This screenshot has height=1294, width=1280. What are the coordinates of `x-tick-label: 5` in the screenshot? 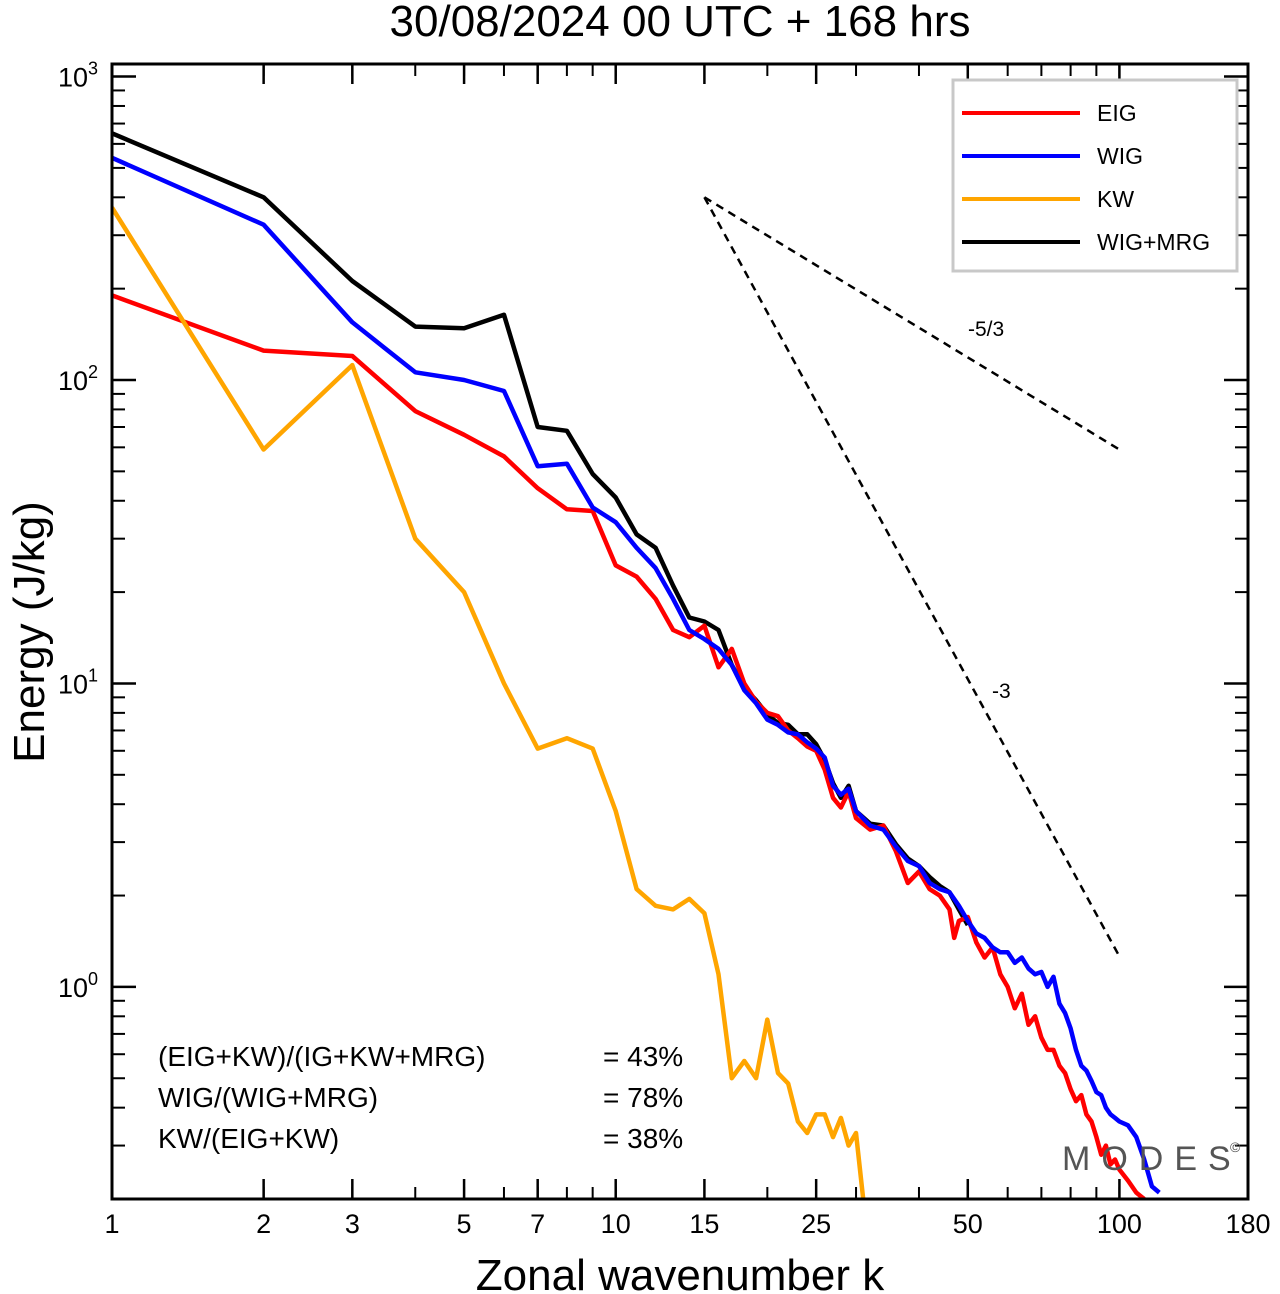 It's located at (464, 1224).